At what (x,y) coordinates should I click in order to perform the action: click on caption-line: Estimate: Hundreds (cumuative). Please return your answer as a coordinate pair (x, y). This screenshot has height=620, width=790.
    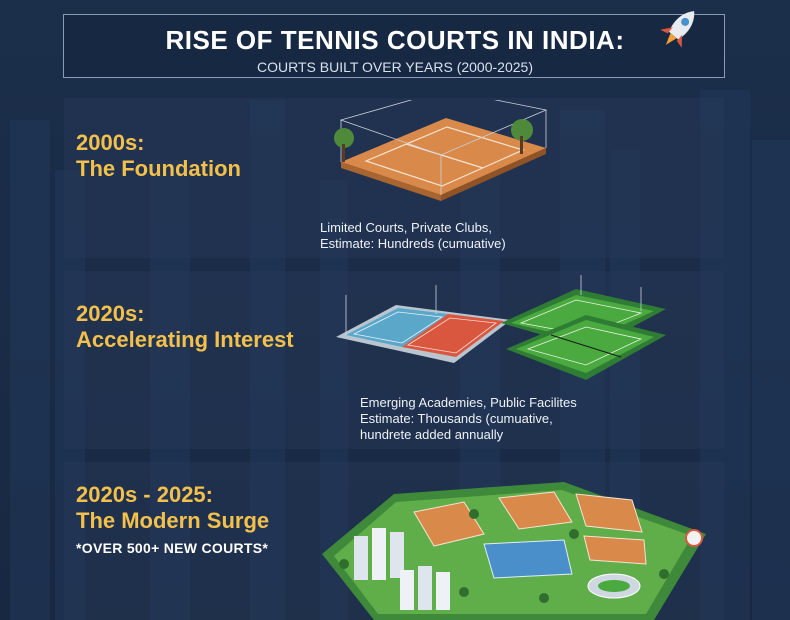
    Looking at the image, I should click on (413, 243).